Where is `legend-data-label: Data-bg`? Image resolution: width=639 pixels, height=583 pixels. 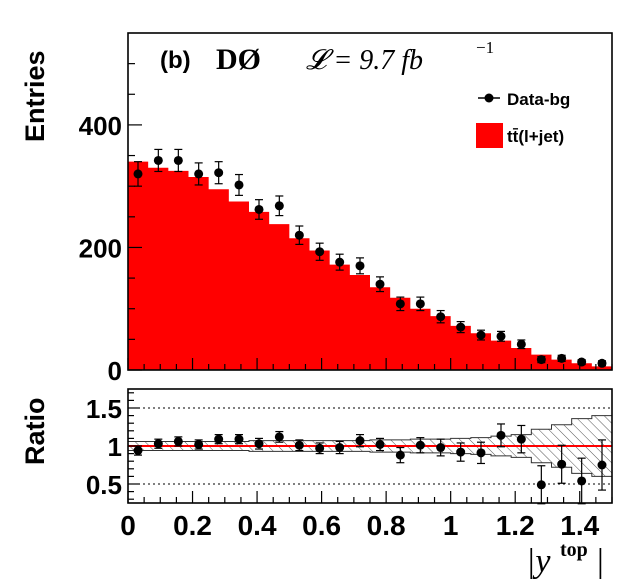
legend-data-label: Data-bg is located at coordinates (538, 99).